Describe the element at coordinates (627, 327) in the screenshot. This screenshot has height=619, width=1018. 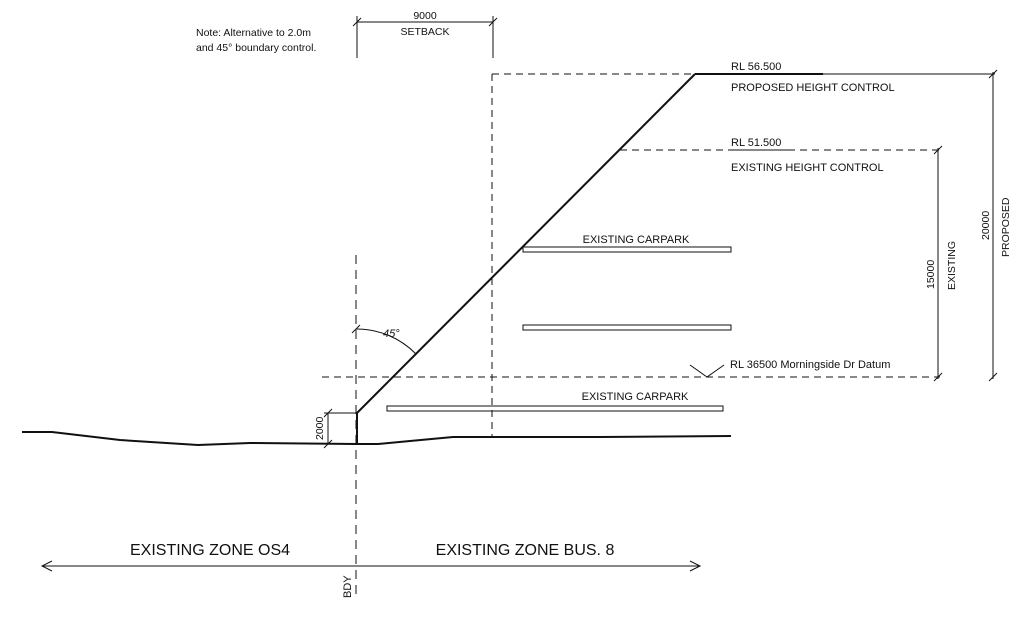
I see `existing-carpark-middle` at that location.